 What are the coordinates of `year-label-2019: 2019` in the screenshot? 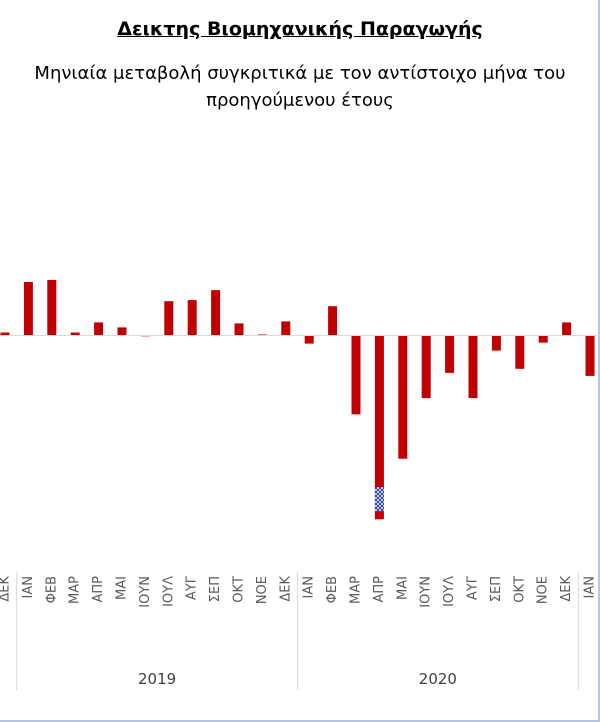 It's located at (157, 679).